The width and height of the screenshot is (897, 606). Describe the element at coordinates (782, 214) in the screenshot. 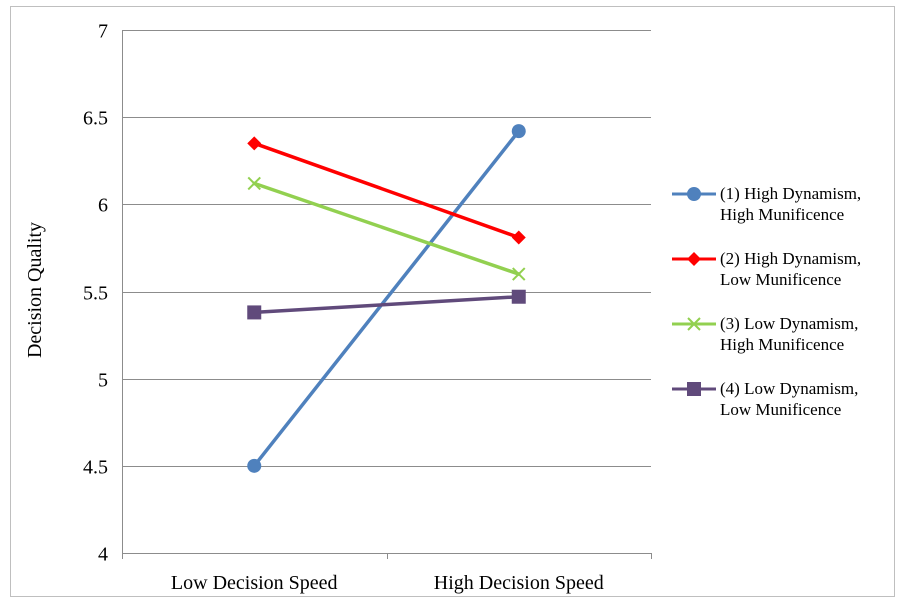

I see `legend-label-1-line-2: High Munificence` at that location.